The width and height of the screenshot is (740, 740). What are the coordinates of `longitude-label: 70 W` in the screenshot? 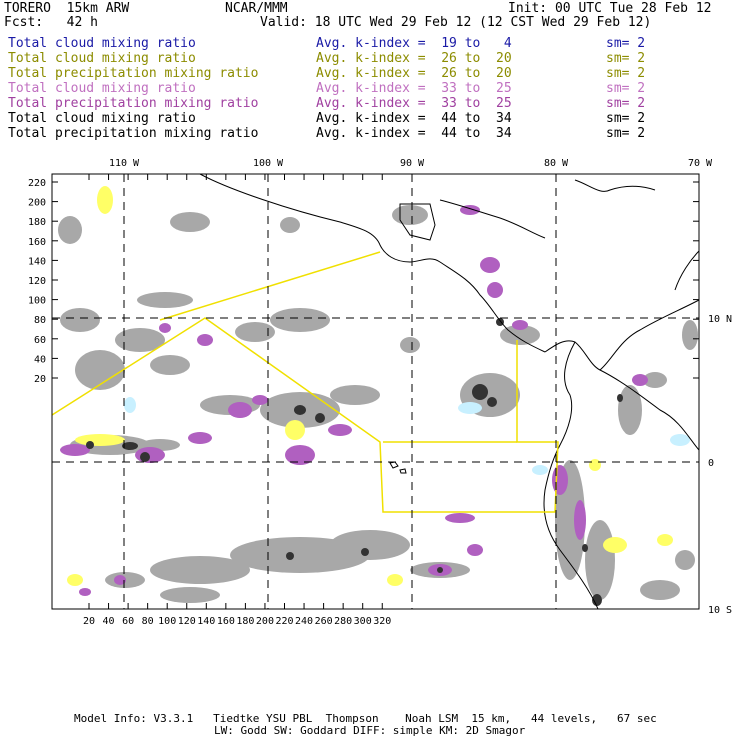 It's located at (700, 163).